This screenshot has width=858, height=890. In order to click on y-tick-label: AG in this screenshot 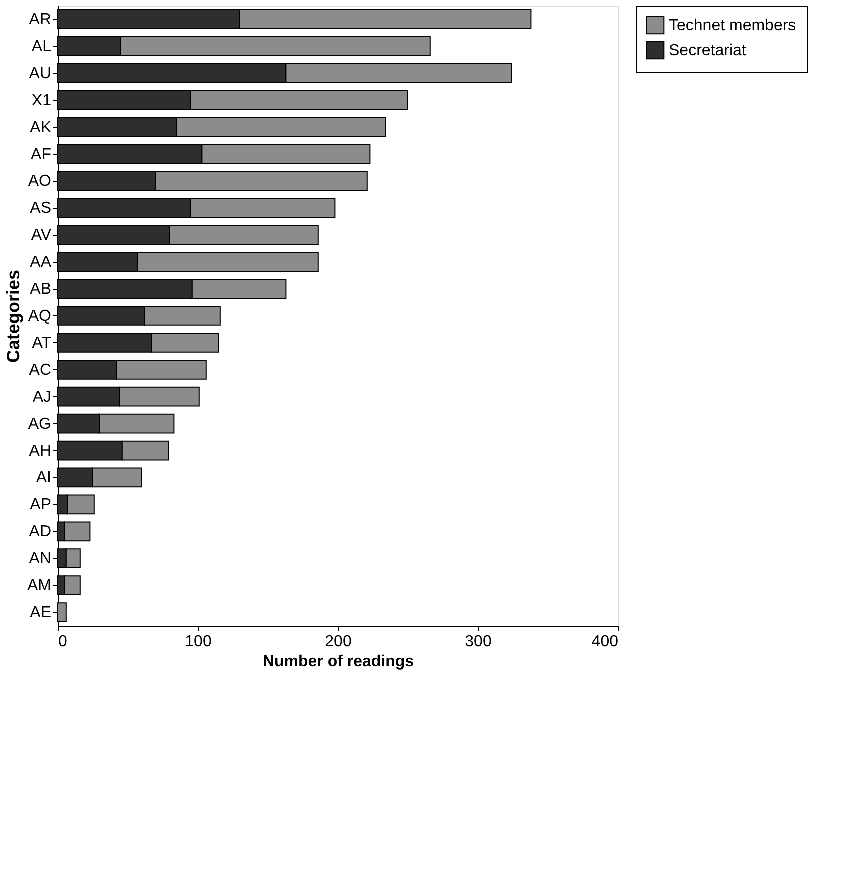, I will do `click(40, 424)`.